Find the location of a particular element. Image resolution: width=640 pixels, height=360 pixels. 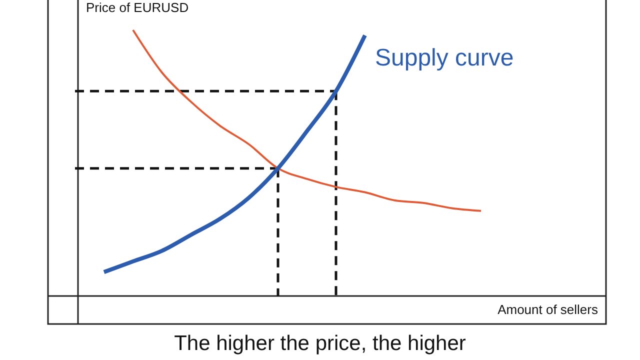

series-label: Supply curve is located at coordinates (444, 58).